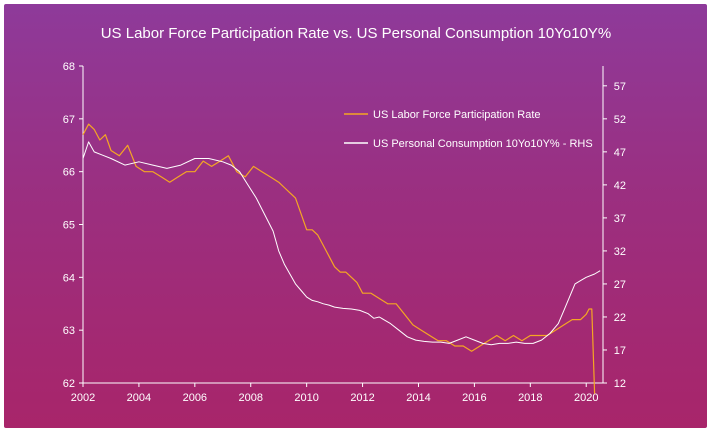 This screenshot has width=713, height=433. What do you see at coordinates (69, 120) in the screenshot?
I see `y-left-tick-label: 67` at bounding box center [69, 120].